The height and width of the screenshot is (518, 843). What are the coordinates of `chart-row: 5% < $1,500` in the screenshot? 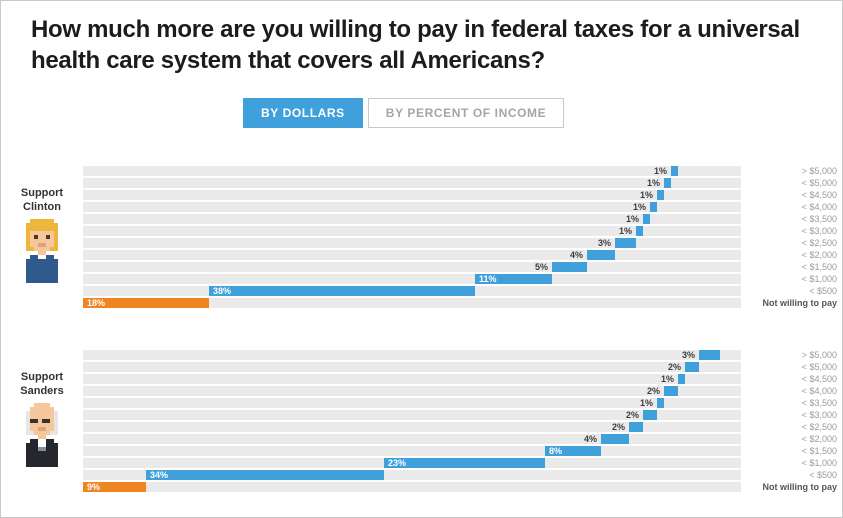 It's located at (462, 267).